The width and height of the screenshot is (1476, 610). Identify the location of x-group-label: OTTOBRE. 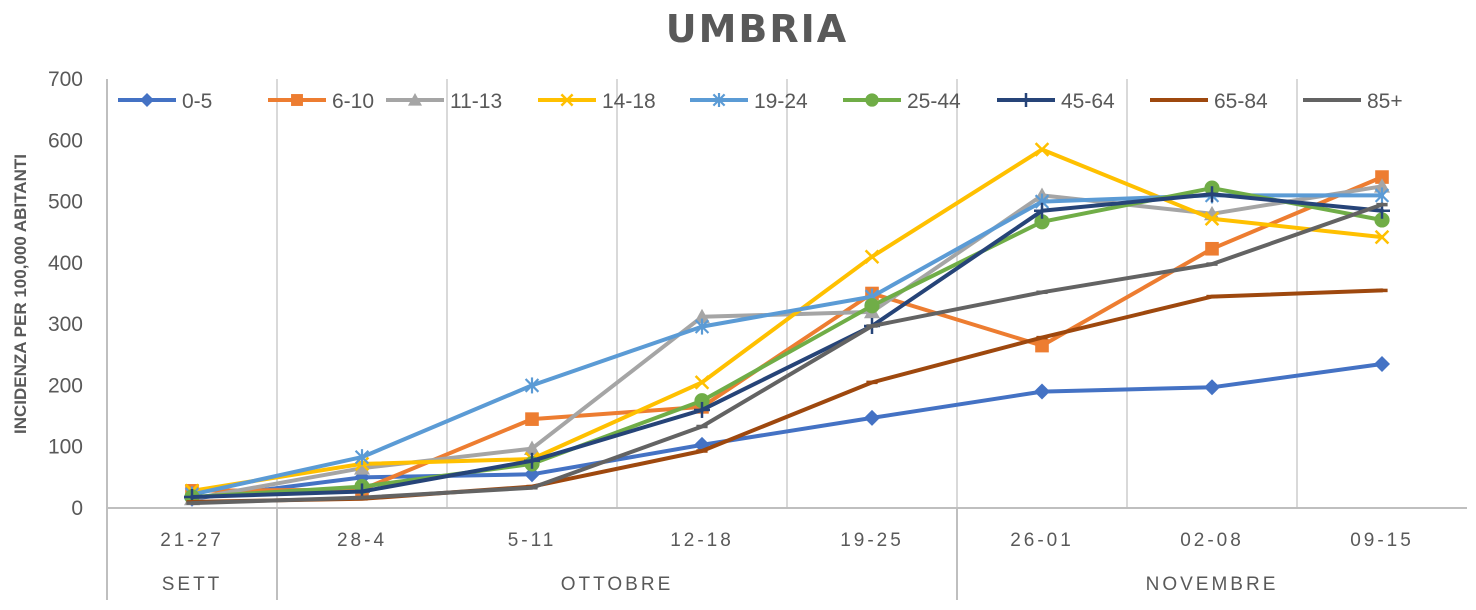
(617, 584).